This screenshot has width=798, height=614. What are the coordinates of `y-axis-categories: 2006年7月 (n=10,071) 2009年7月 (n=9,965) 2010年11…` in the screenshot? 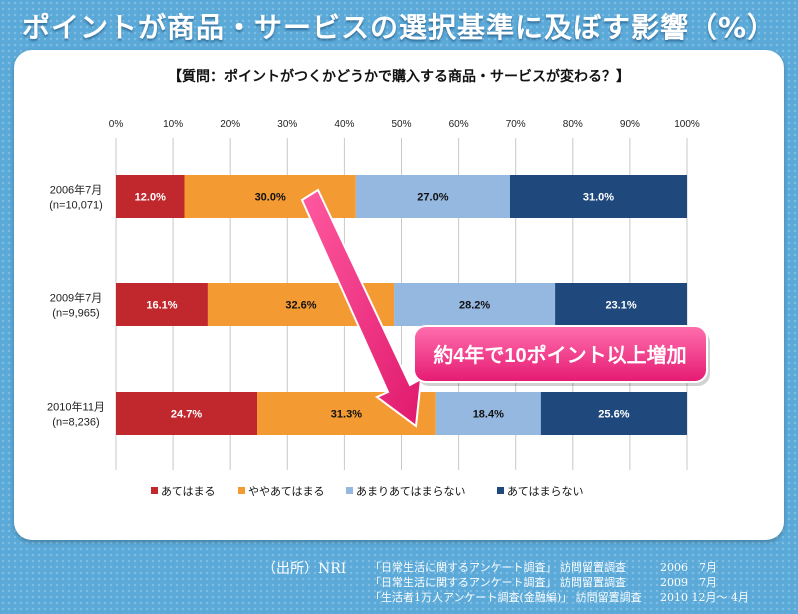 It's located at (76, 306).